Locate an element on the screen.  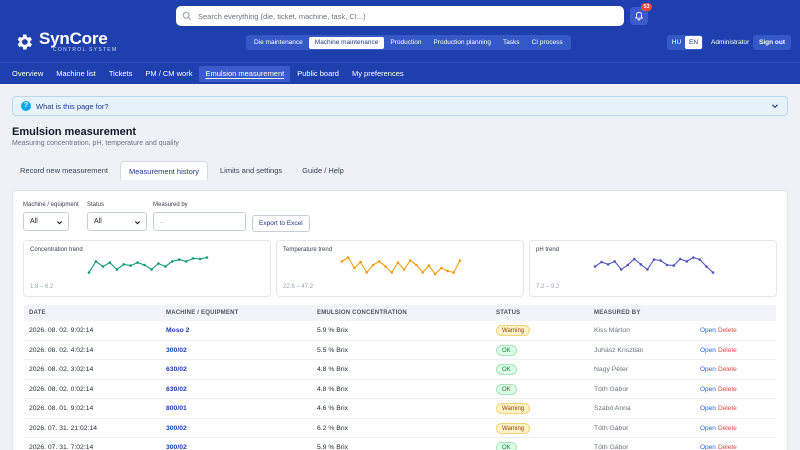
export-excel-button: Export to Excel is located at coordinates (281, 223).